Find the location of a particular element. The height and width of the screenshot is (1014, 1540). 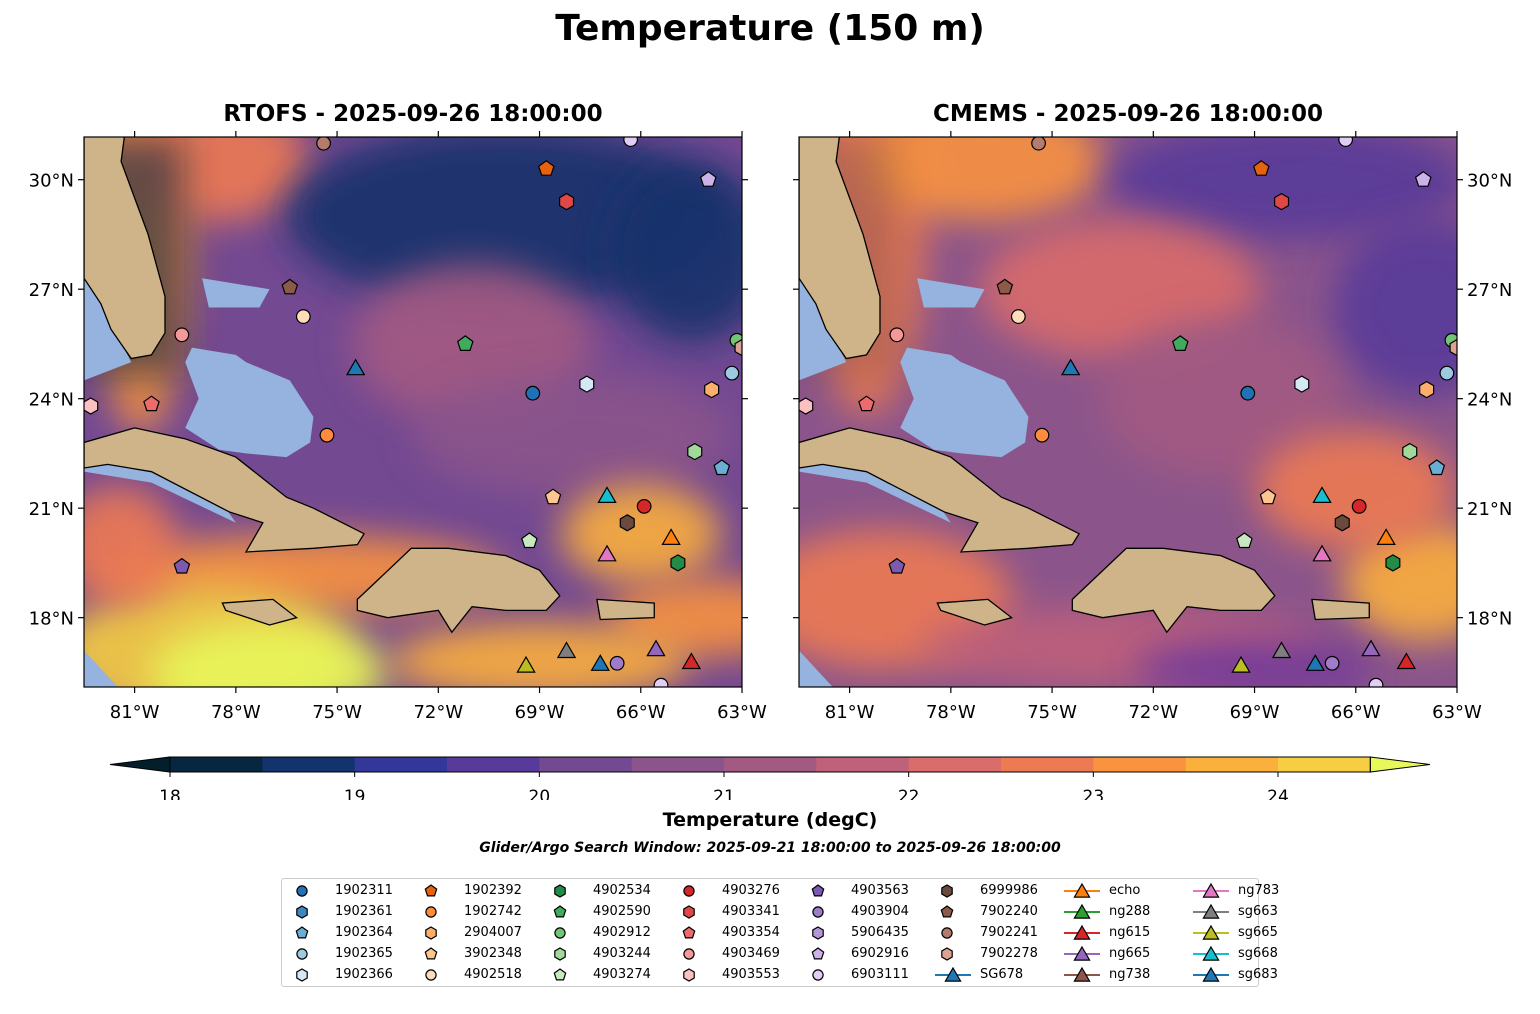

legend-label: 4903274 is located at coordinates (622, 974).